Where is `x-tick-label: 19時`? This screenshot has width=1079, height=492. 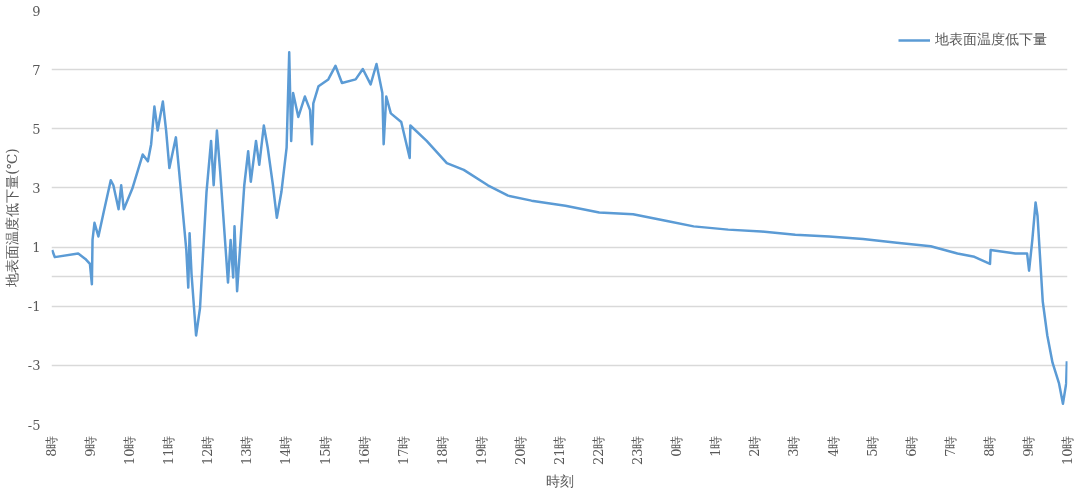 x-tick-label: 19時 is located at coordinates (481, 450).